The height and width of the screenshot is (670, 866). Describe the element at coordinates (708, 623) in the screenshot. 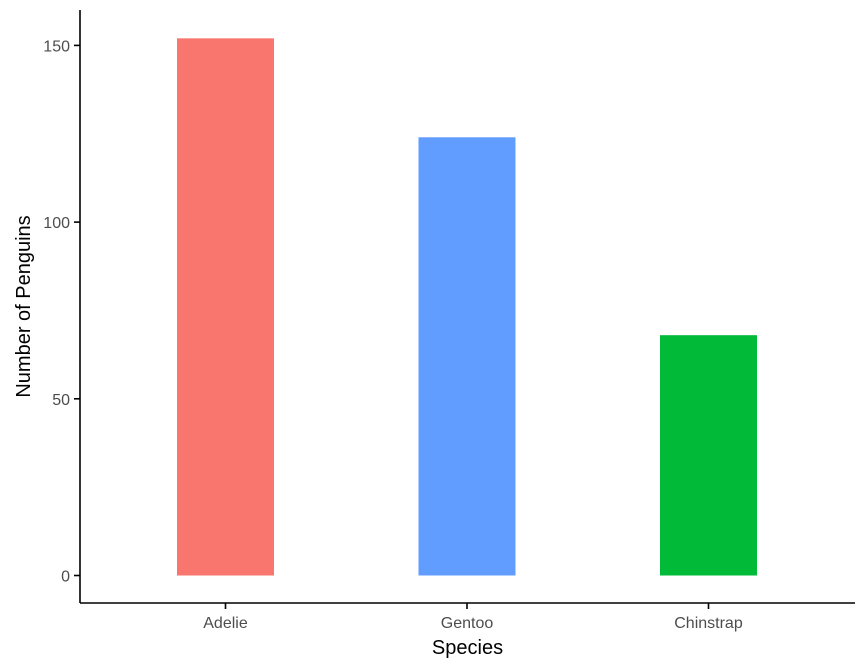

I see `x-tick-label-chinstrap: Chinstrap` at that location.